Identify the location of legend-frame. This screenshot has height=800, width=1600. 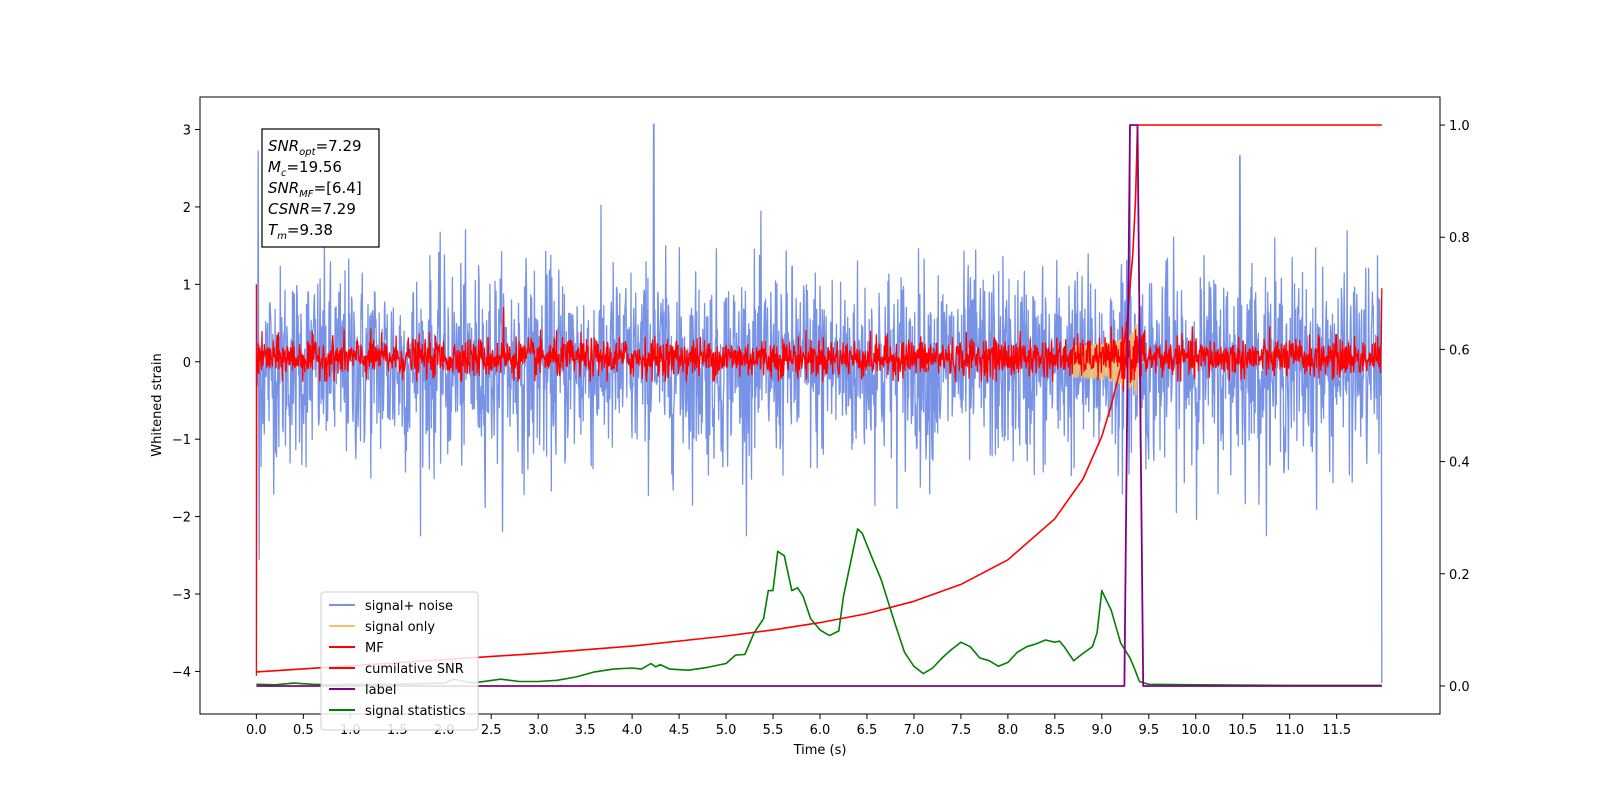
(399, 661).